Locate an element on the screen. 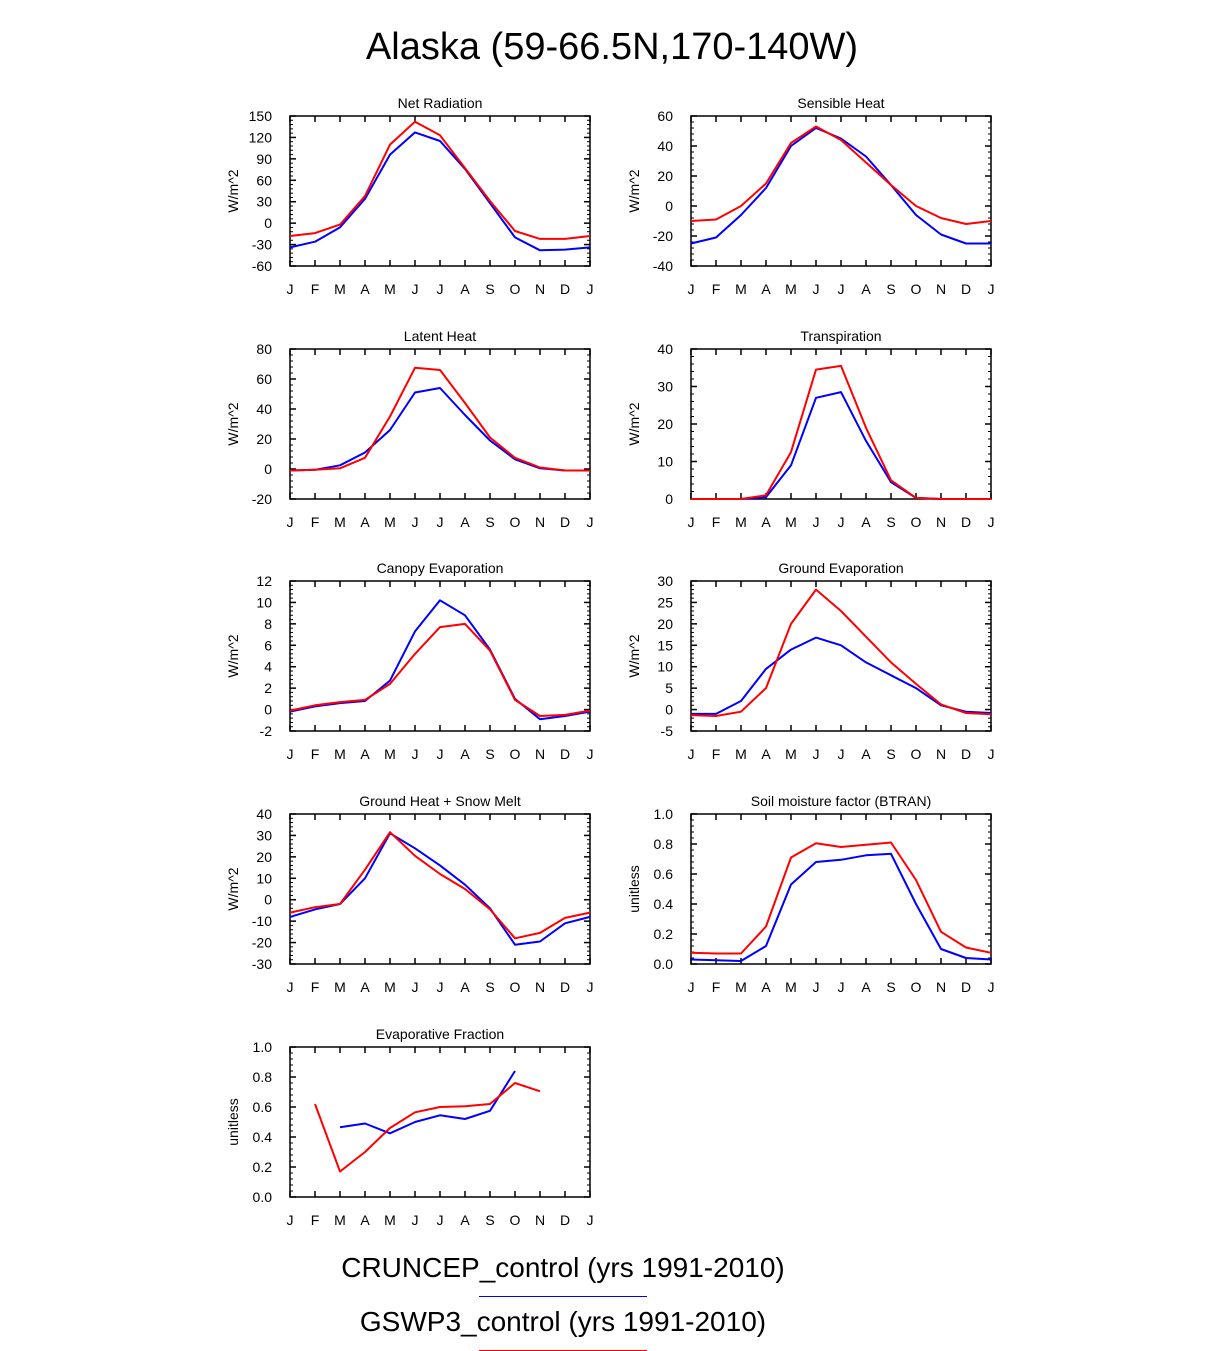 This screenshot has height=1351, width=1224. y-tick-label: -10 is located at coordinates (262, 921).